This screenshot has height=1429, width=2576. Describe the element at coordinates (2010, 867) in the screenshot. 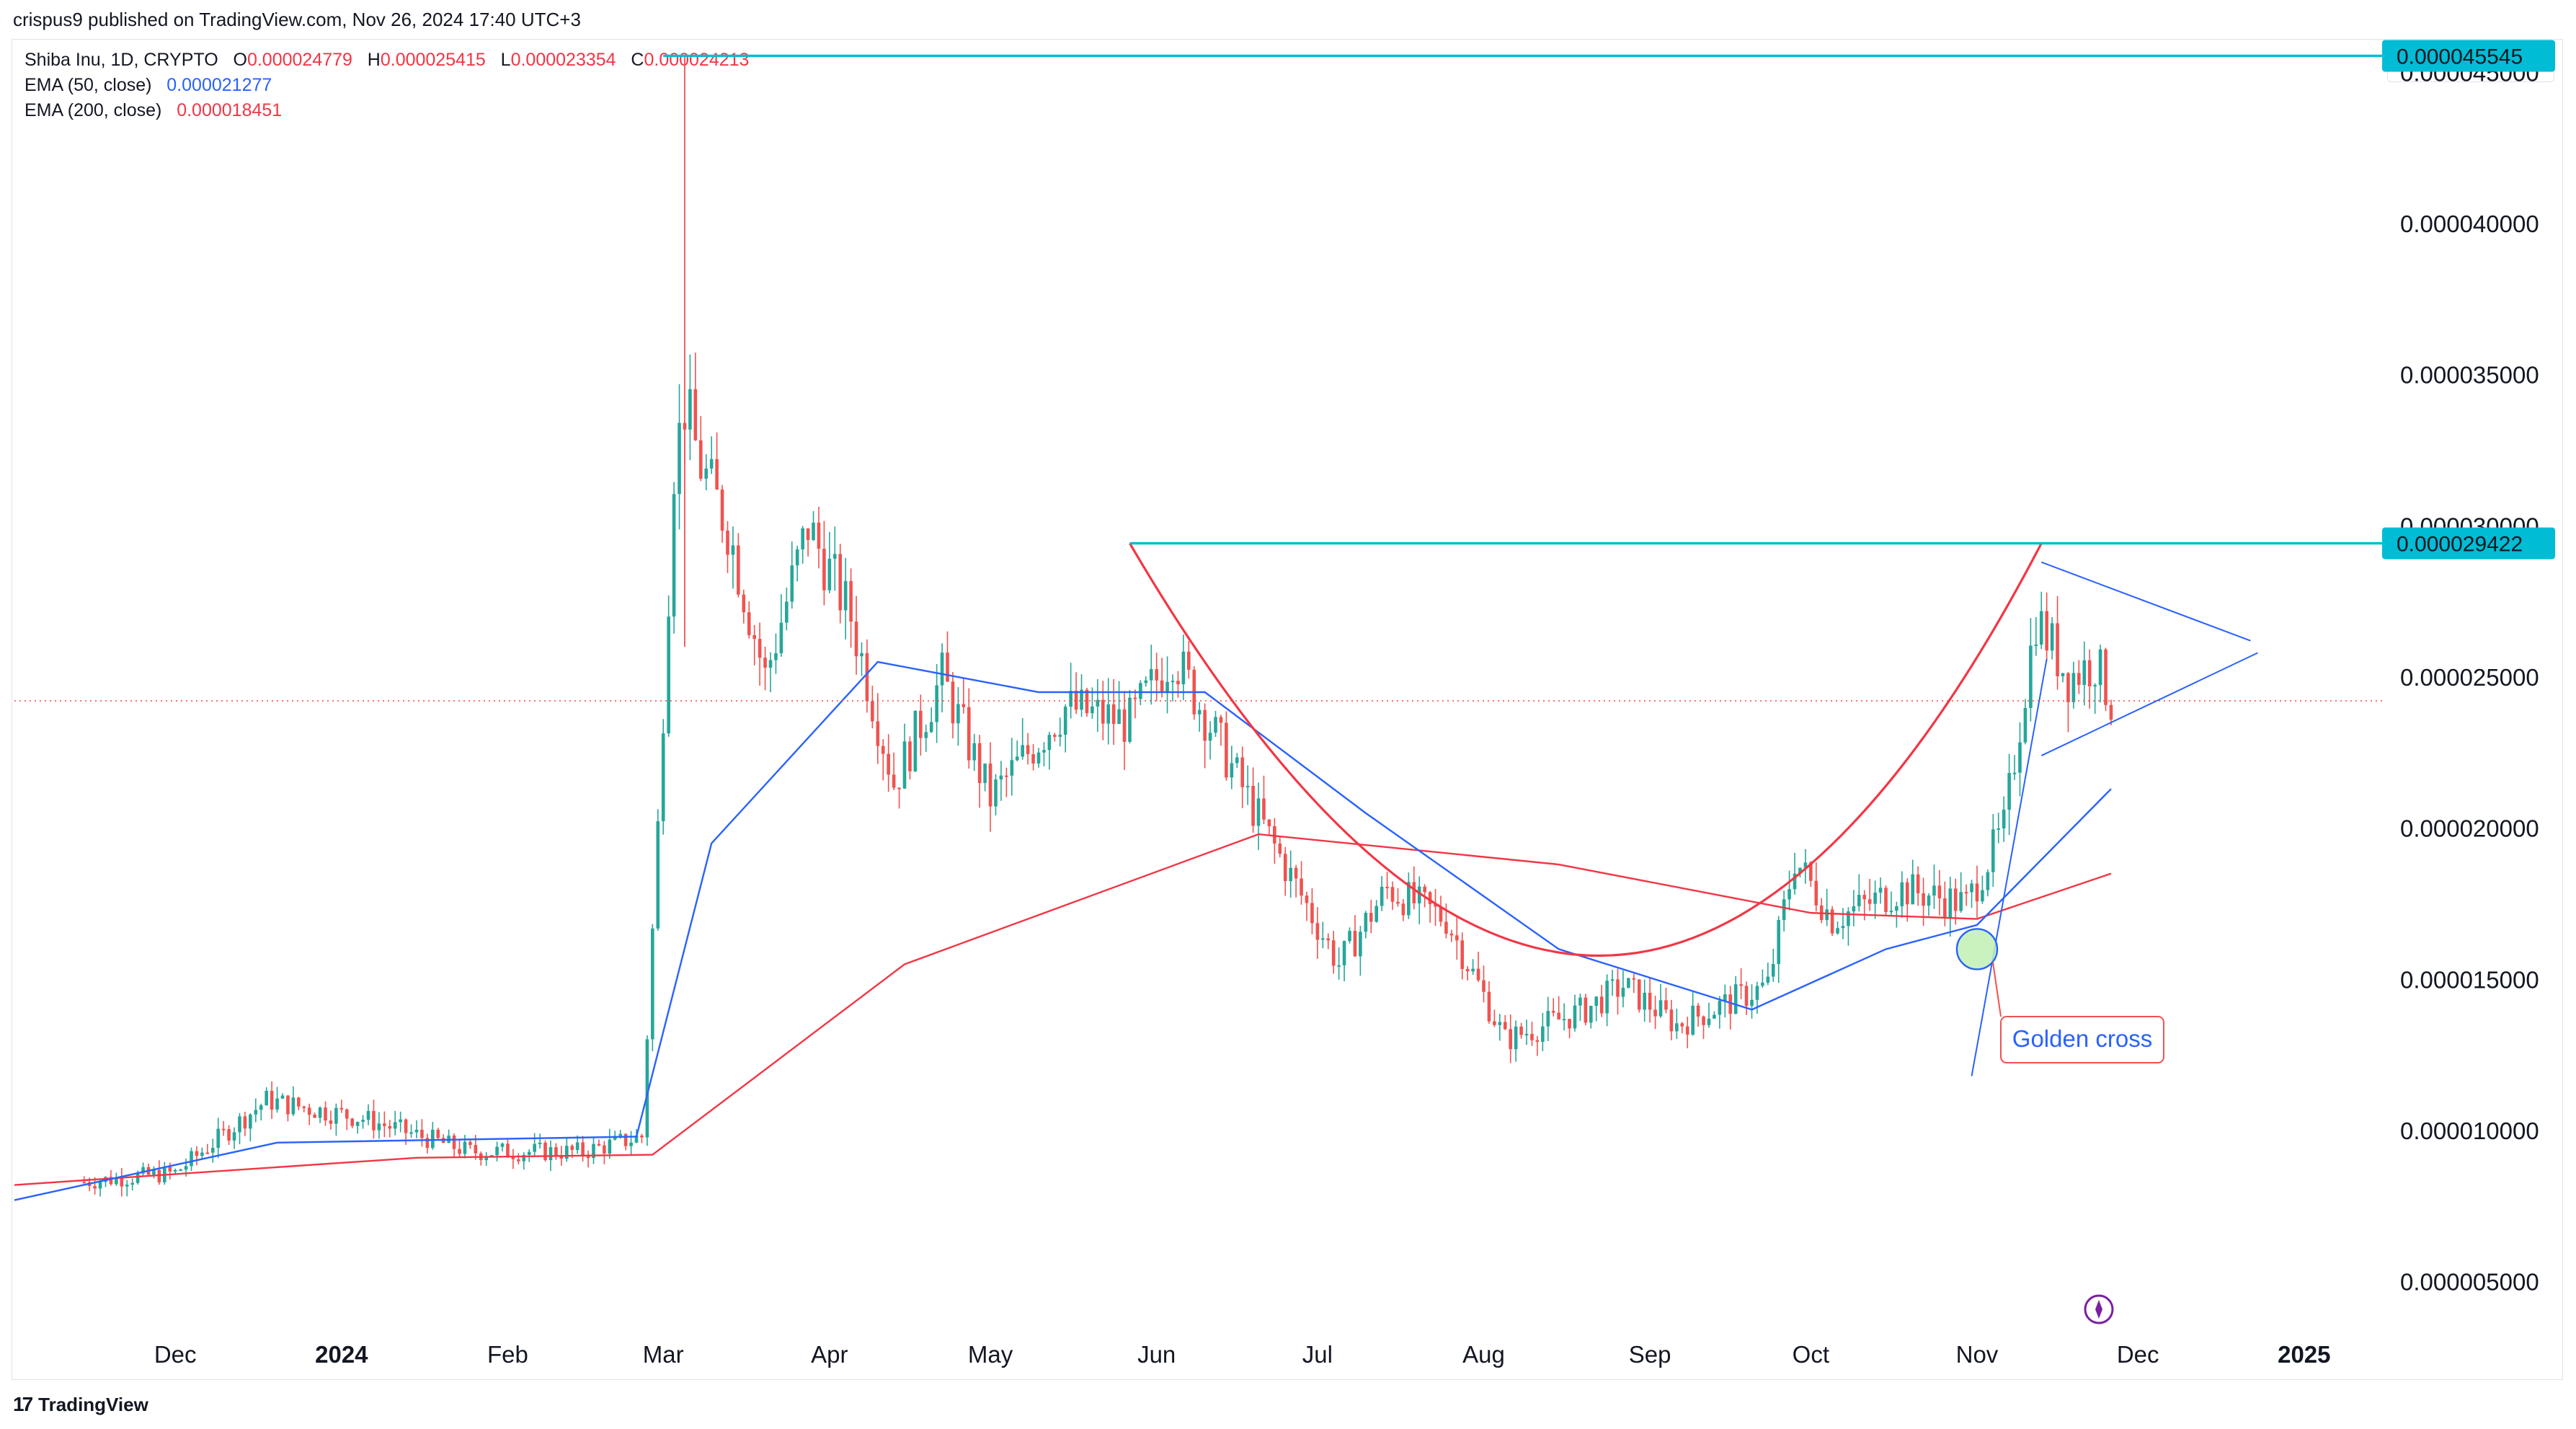

I see `breakout-trendline` at that location.